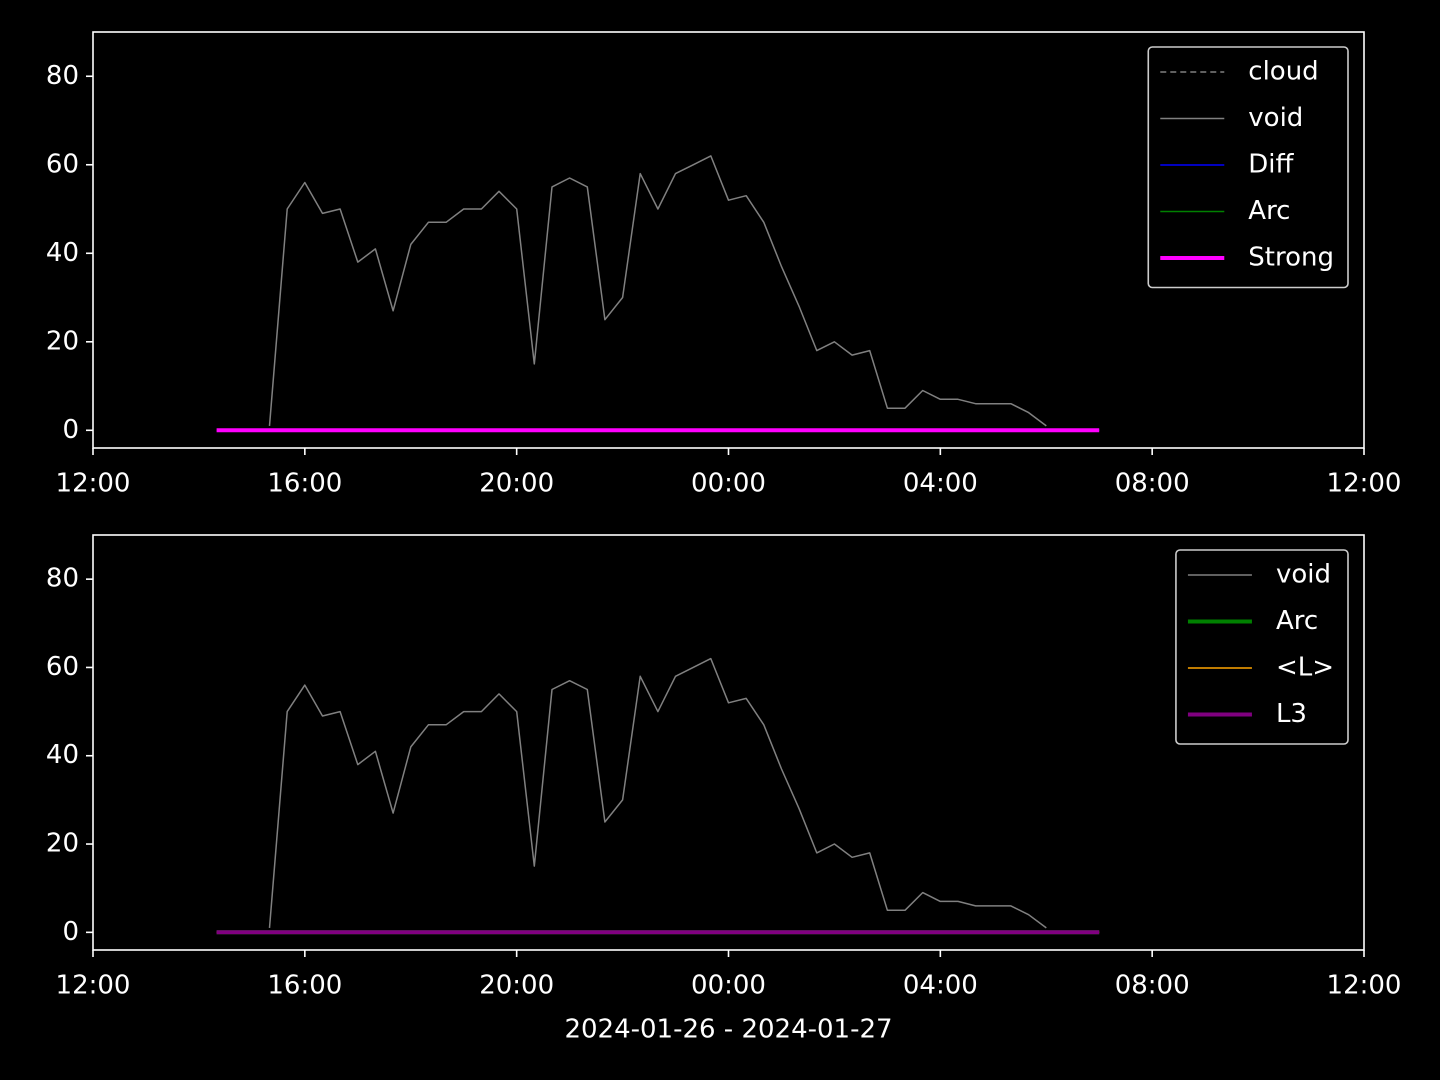  I want to click on legend-label: Diff, so click(1271, 165).